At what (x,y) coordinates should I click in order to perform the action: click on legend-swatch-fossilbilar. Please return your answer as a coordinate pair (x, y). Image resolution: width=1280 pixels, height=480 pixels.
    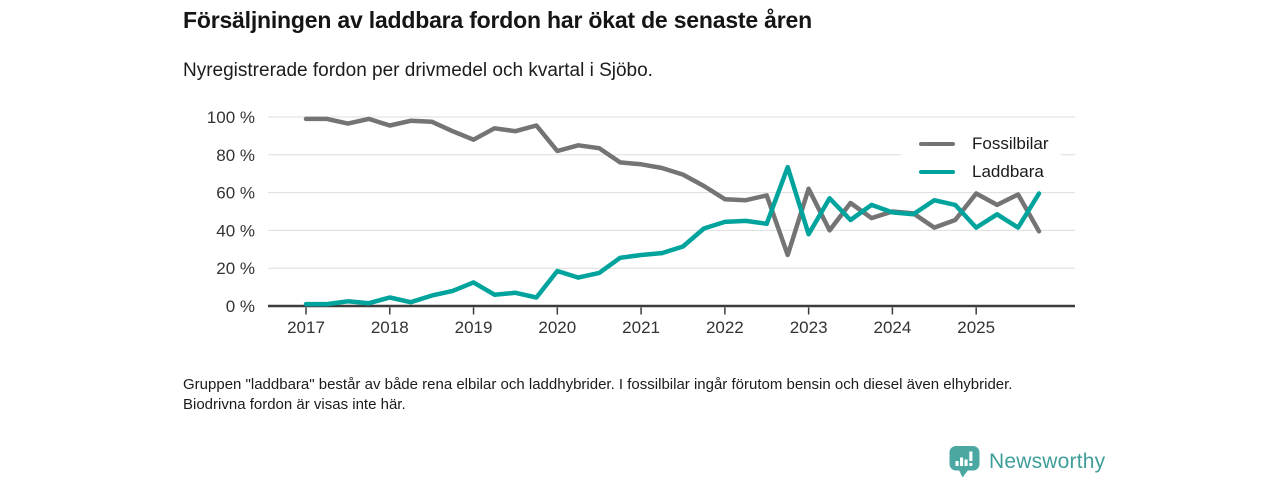
    Looking at the image, I should click on (937, 144).